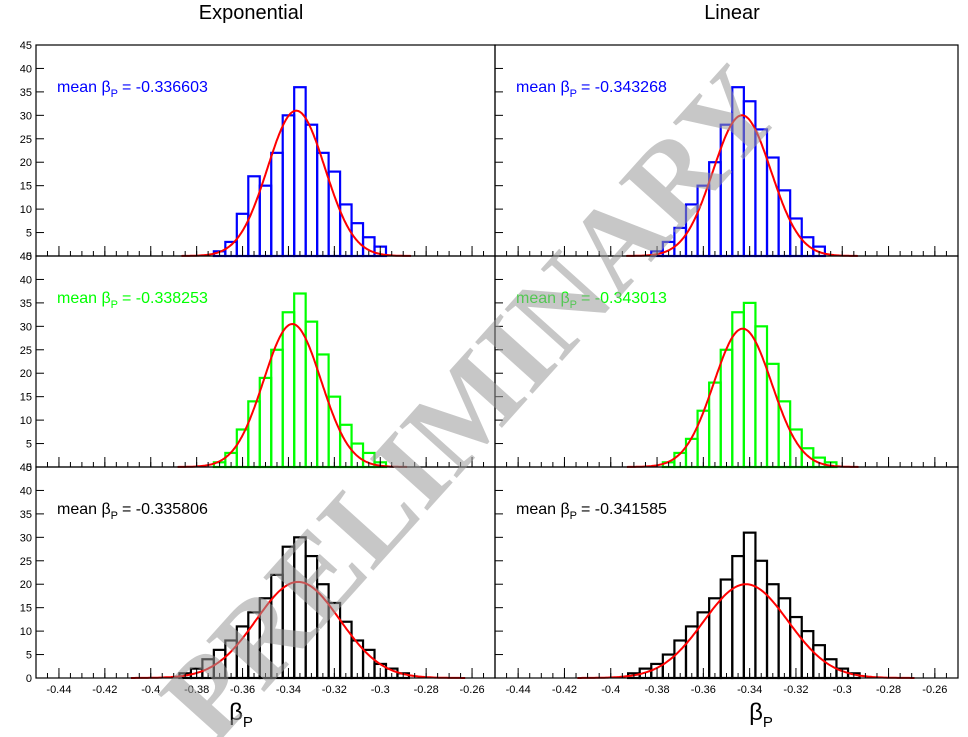 This screenshot has width=968, height=737. Describe the element at coordinates (624, 87) in the screenshot. I see `mean-label-value: = -0.343268` at that location.